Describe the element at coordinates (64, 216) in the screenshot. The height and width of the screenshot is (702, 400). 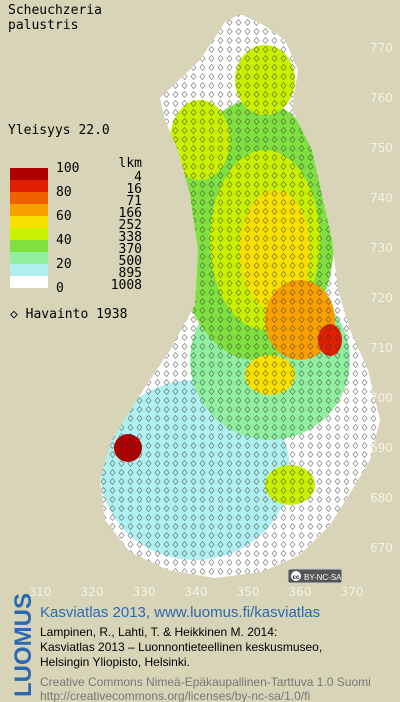
I see `legend-percent: 60` at that location.